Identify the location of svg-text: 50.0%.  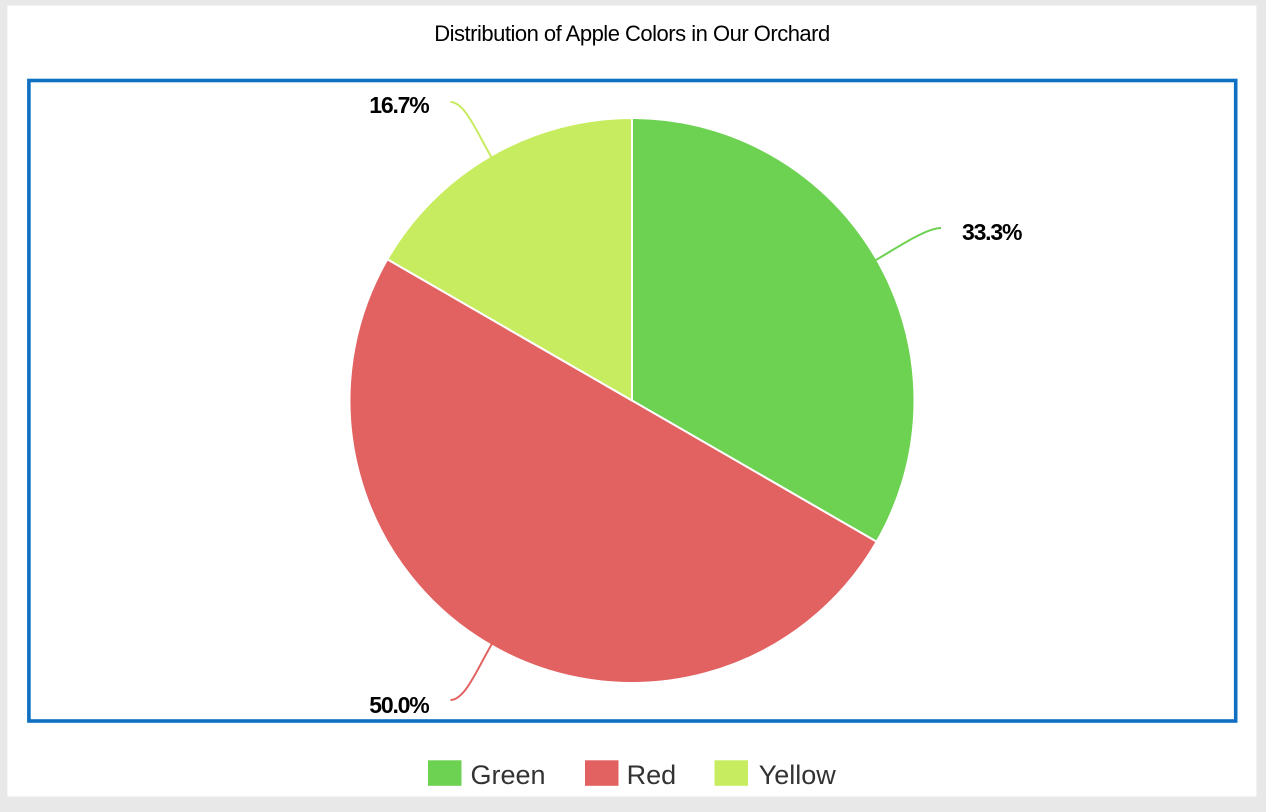
(399, 705).